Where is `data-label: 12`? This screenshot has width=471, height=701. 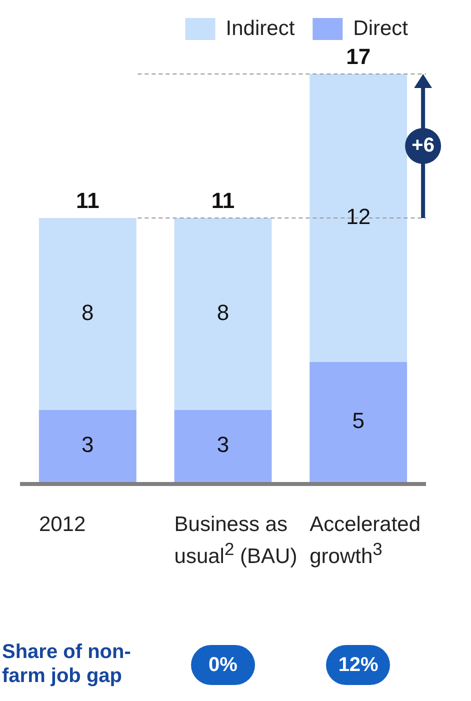
data-label: 12 is located at coordinates (358, 217).